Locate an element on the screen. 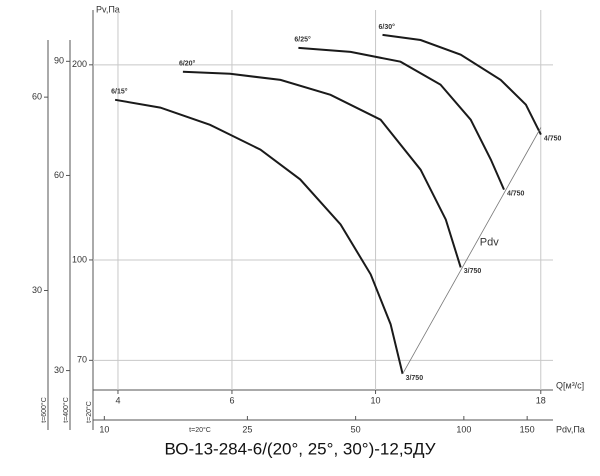 The image size is (600, 476). x2-tick-label: 150 is located at coordinates (527, 429).